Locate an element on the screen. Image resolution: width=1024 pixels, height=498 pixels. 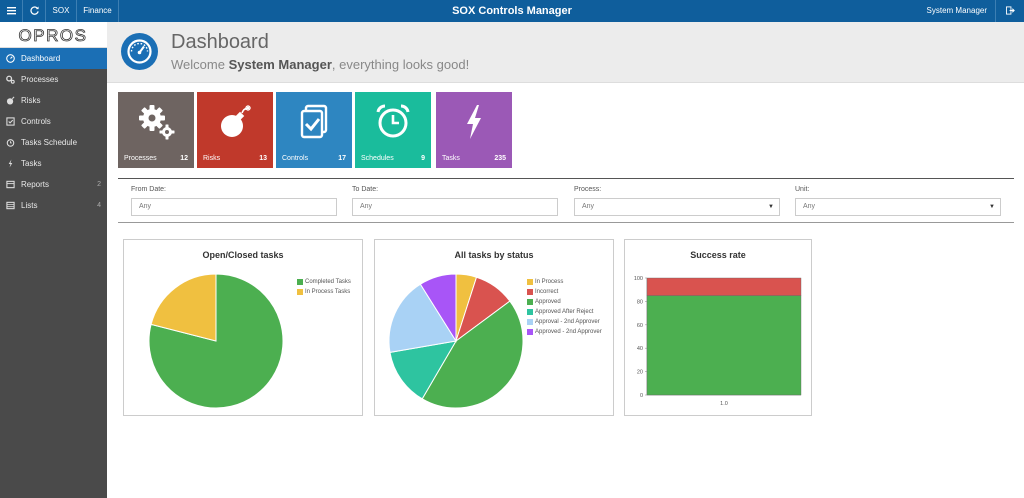
tile-schedules: Schedules 9 is located at coordinates (393, 130).